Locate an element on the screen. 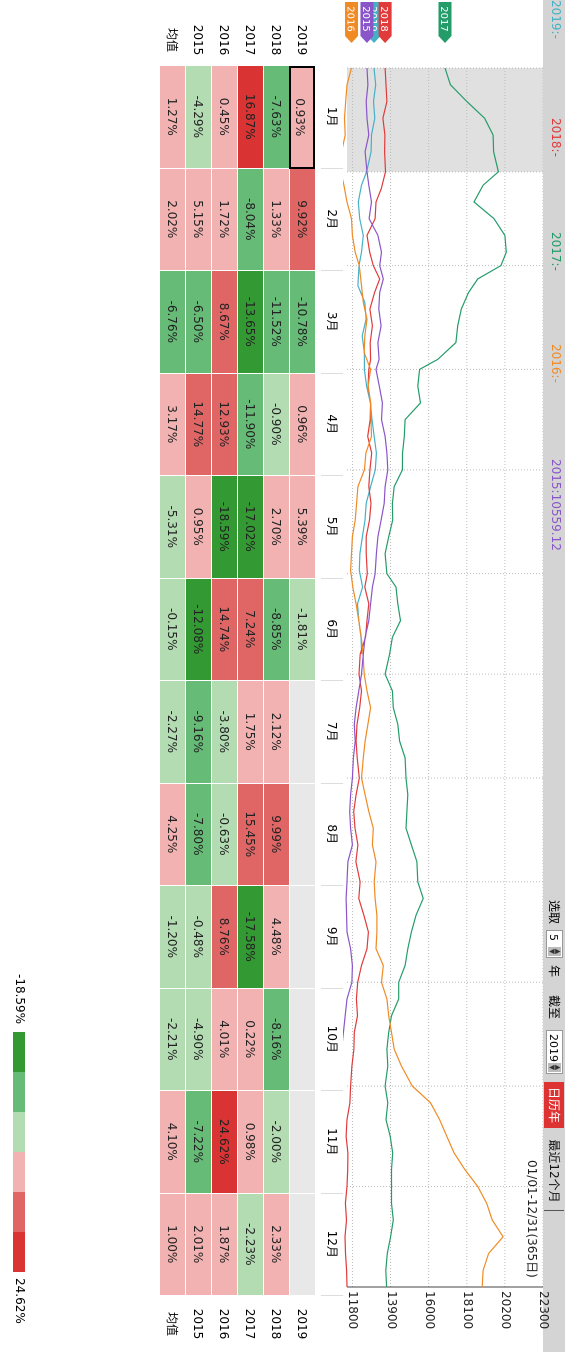 This screenshot has width=565, height=1352. table-cell: -2.21% is located at coordinates (172, 1039).